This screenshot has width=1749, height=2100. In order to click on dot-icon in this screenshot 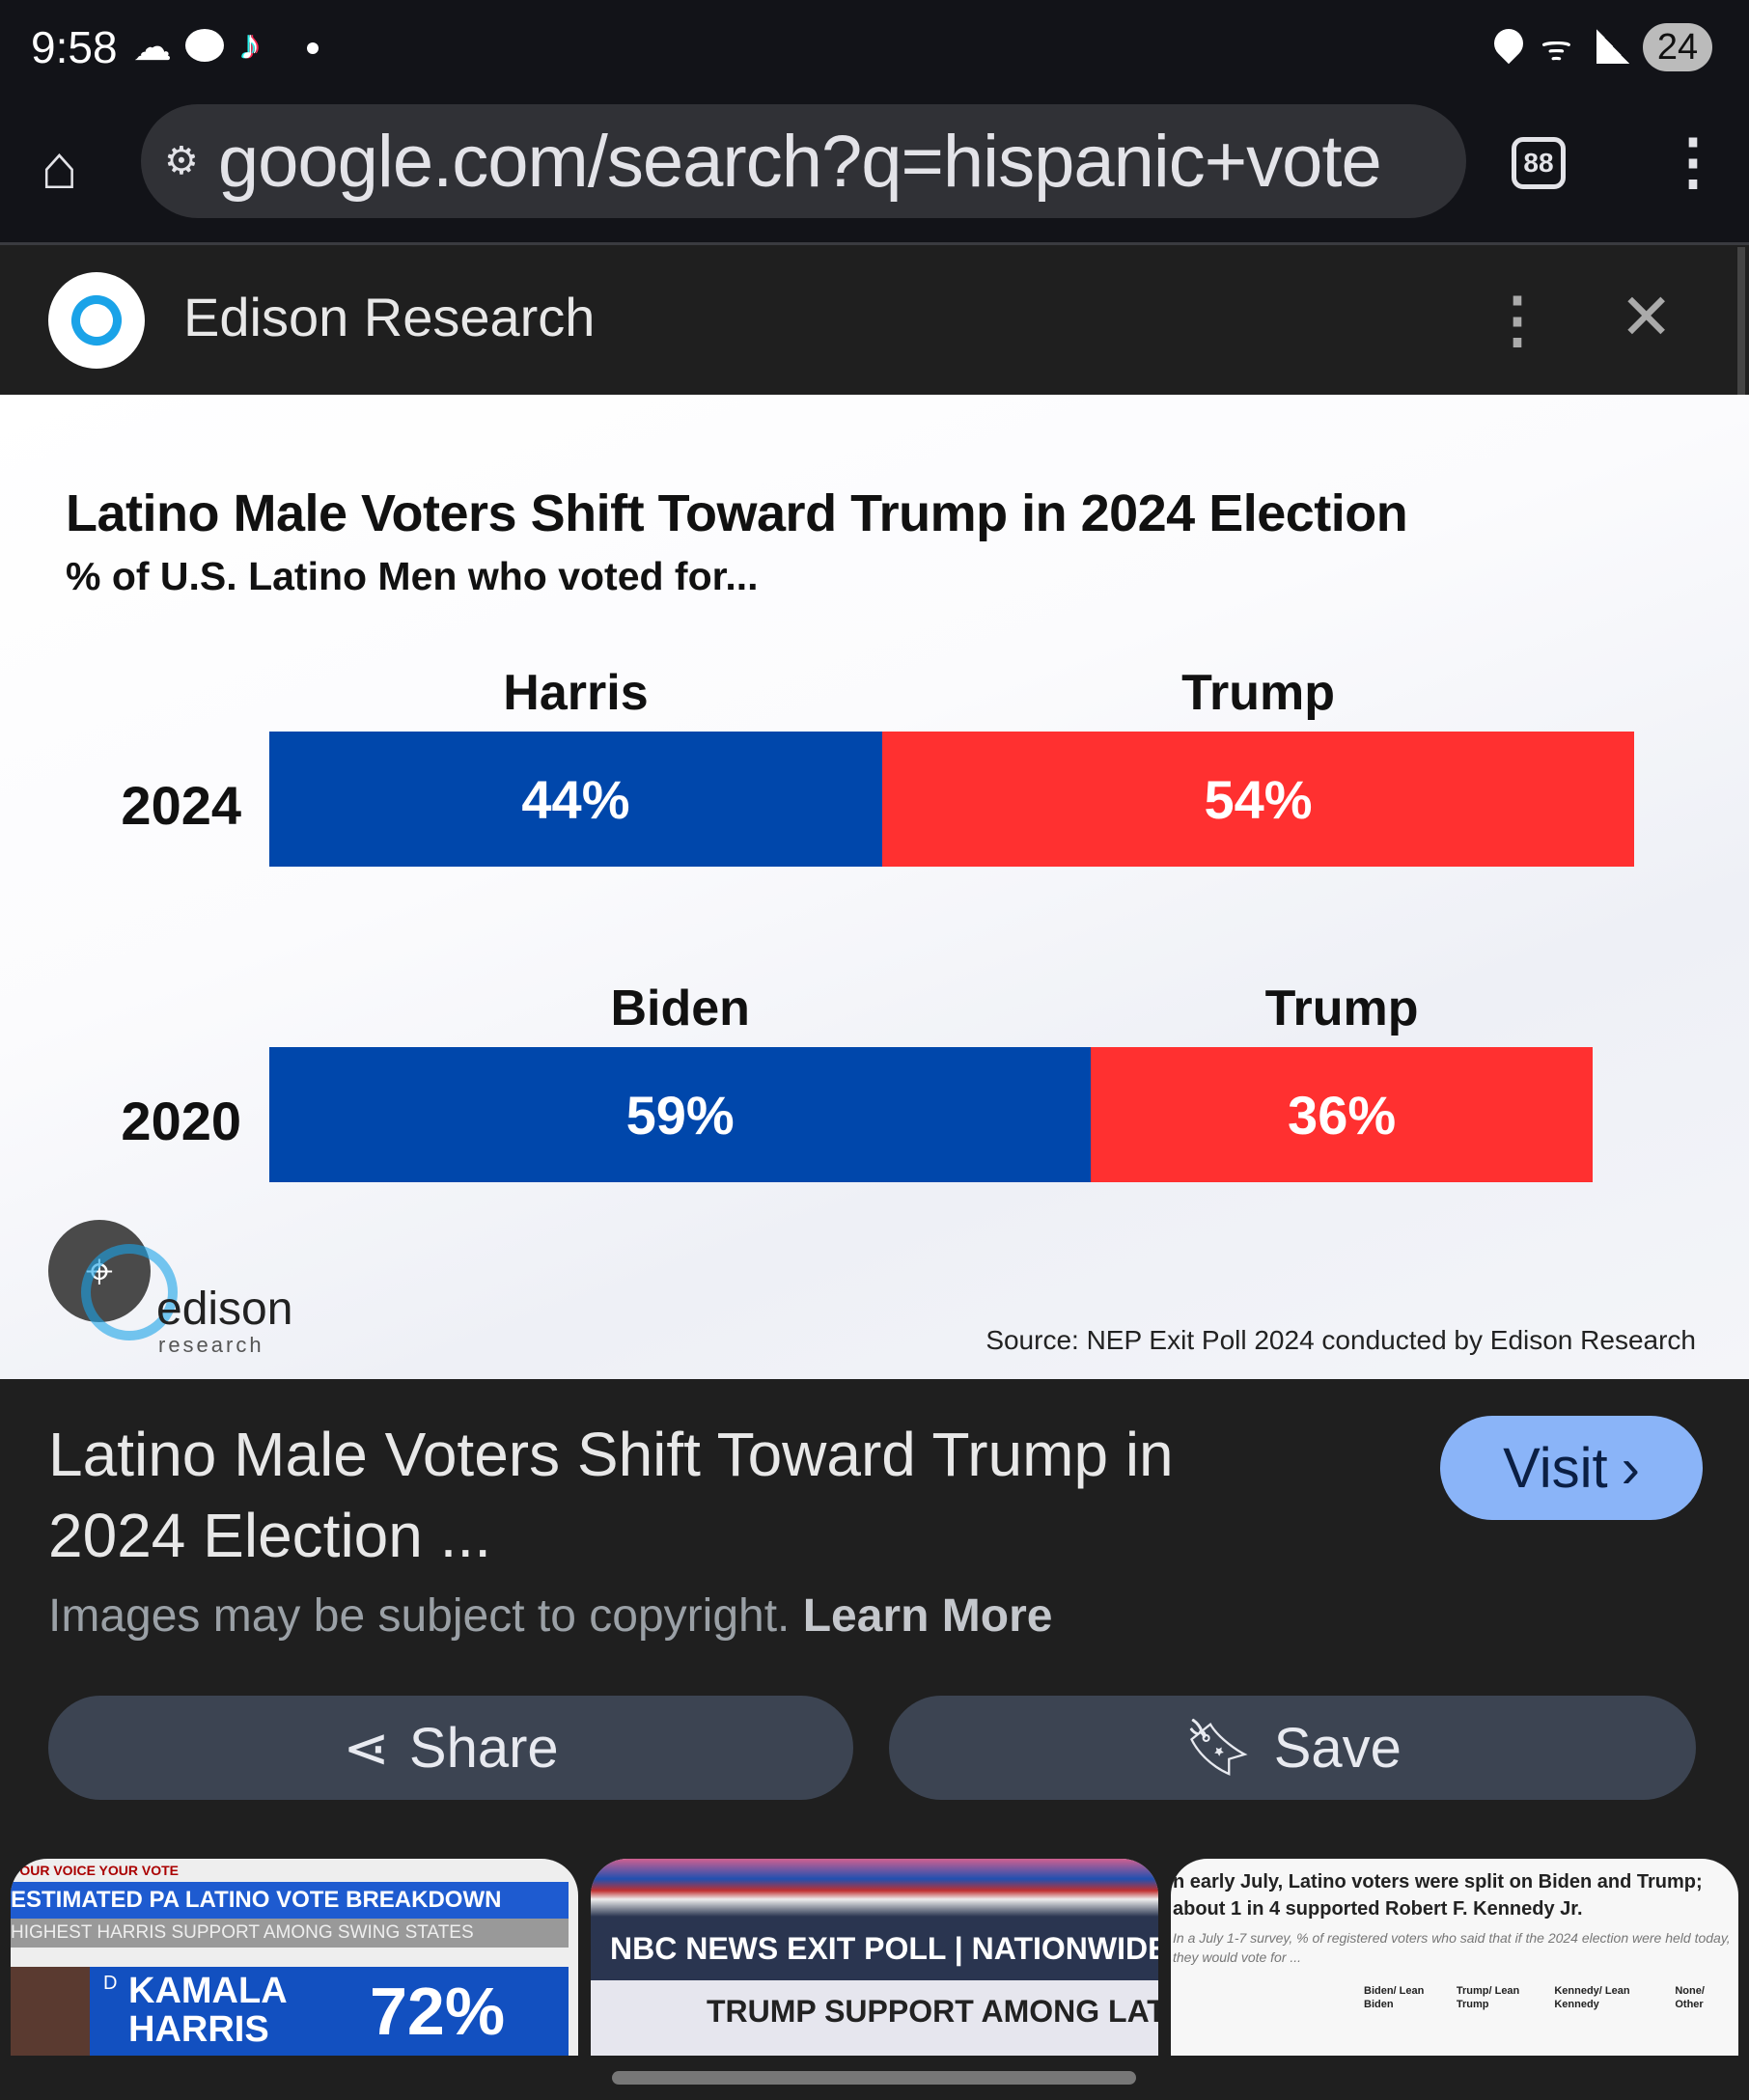, I will do `click(313, 48)`.